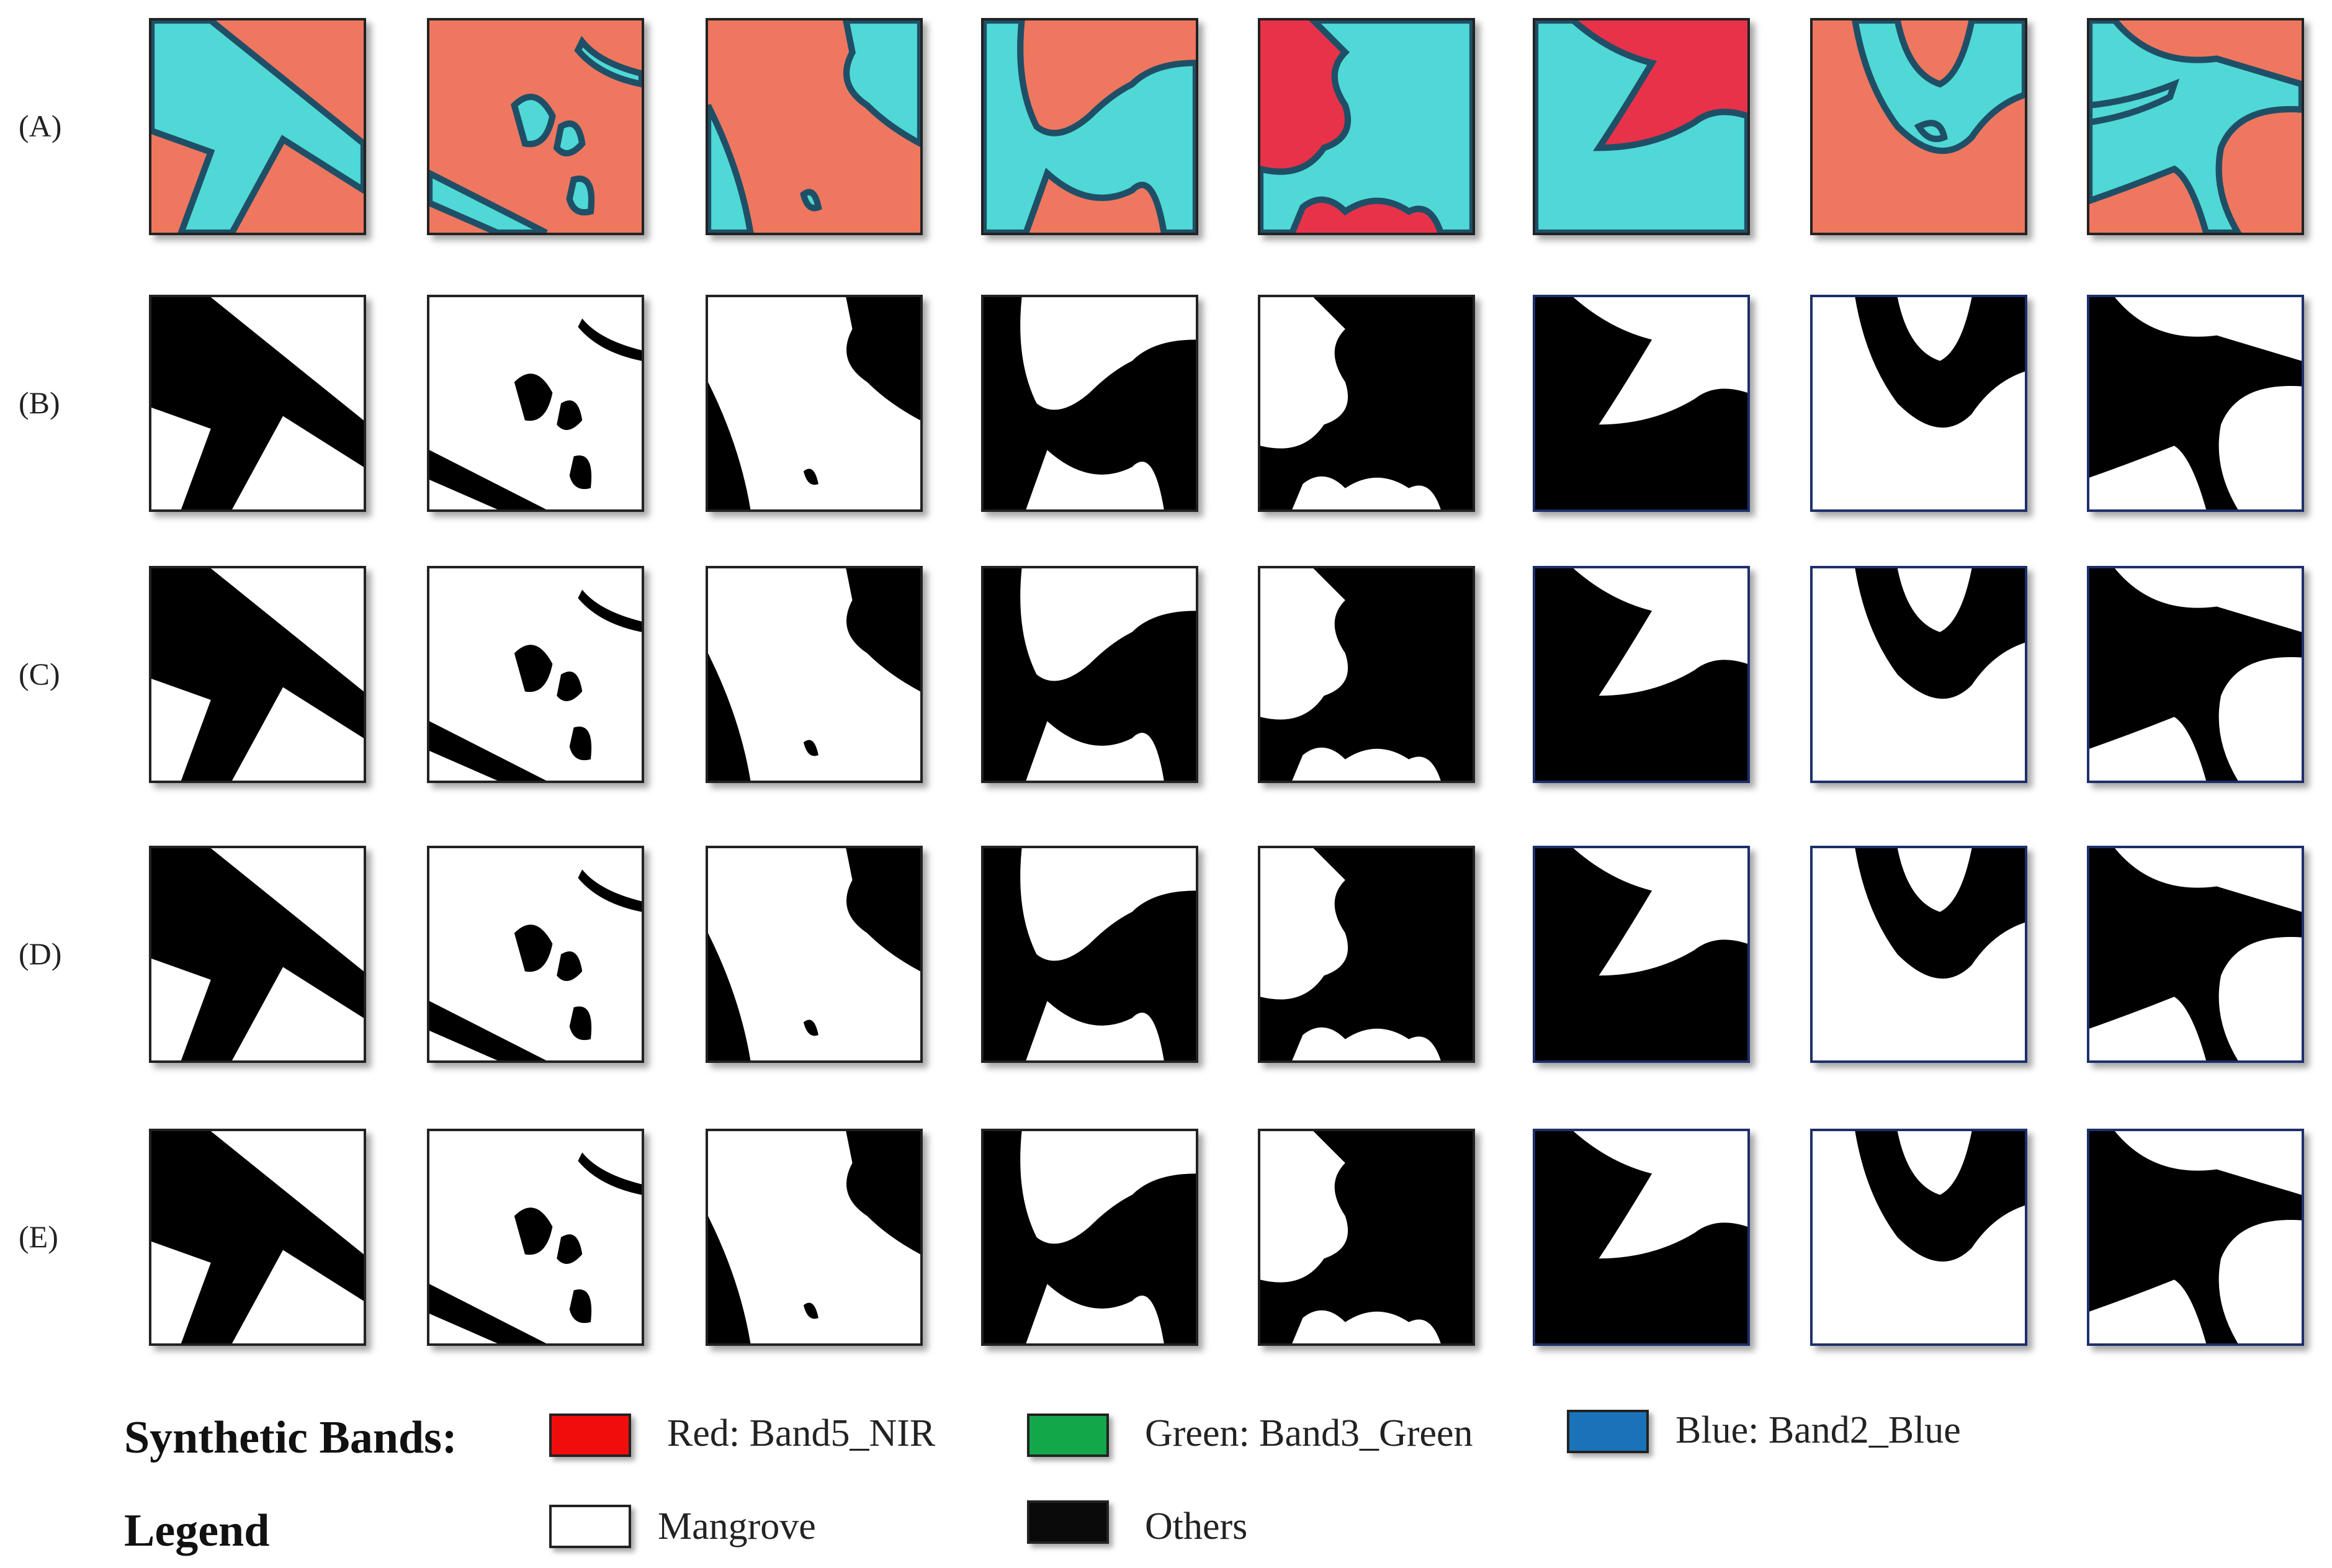 Image resolution: width=2332 pixels, height=1568 pixels. I want to click on row-label: (B), so click(39, 402).